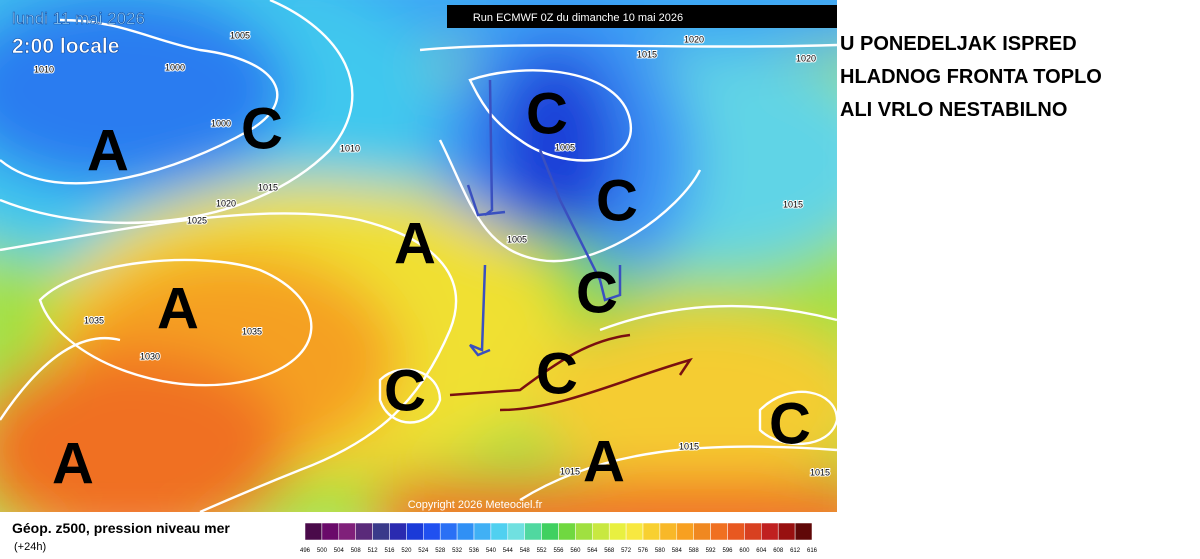  I want to click on colorbar-tick: 496, so click(305, 551).